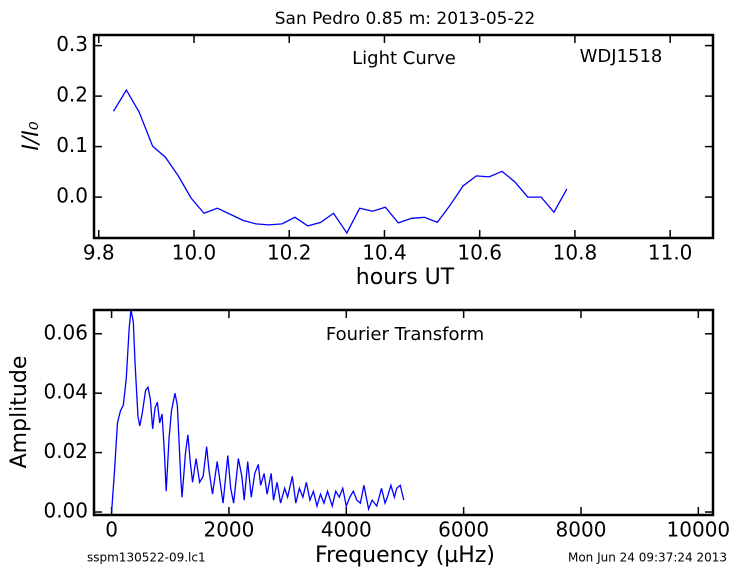  What do you see at coordinates (111, 530) in the screenshot?
I see `x-tick-label: 0` at bounding box center [111, 530].